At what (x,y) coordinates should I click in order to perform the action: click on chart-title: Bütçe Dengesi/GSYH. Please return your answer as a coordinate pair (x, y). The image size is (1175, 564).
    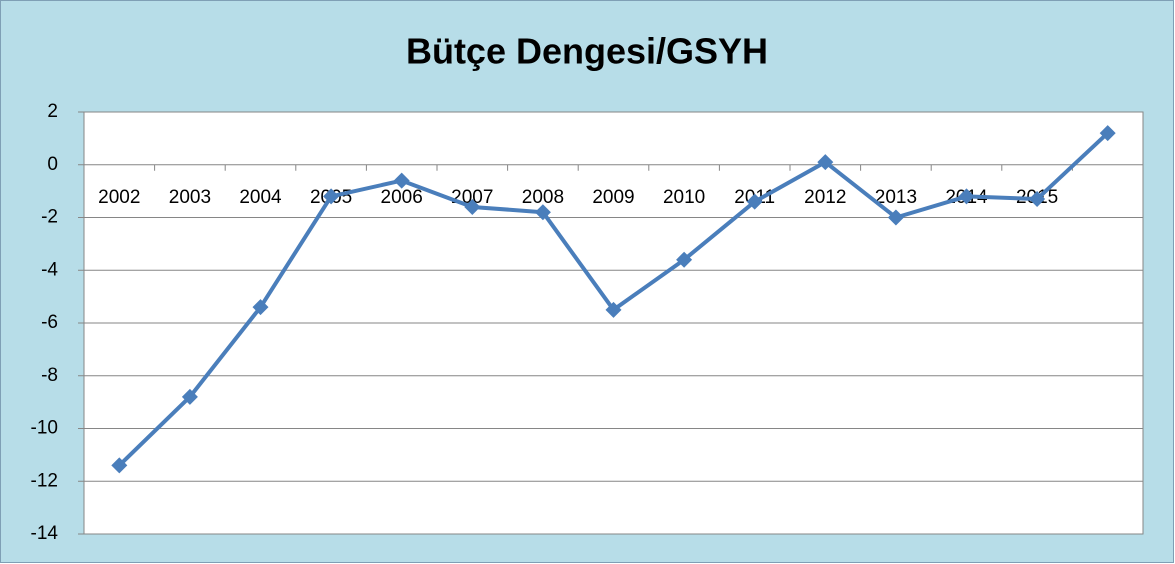
    Looking at the image, I should click on (587, 51).